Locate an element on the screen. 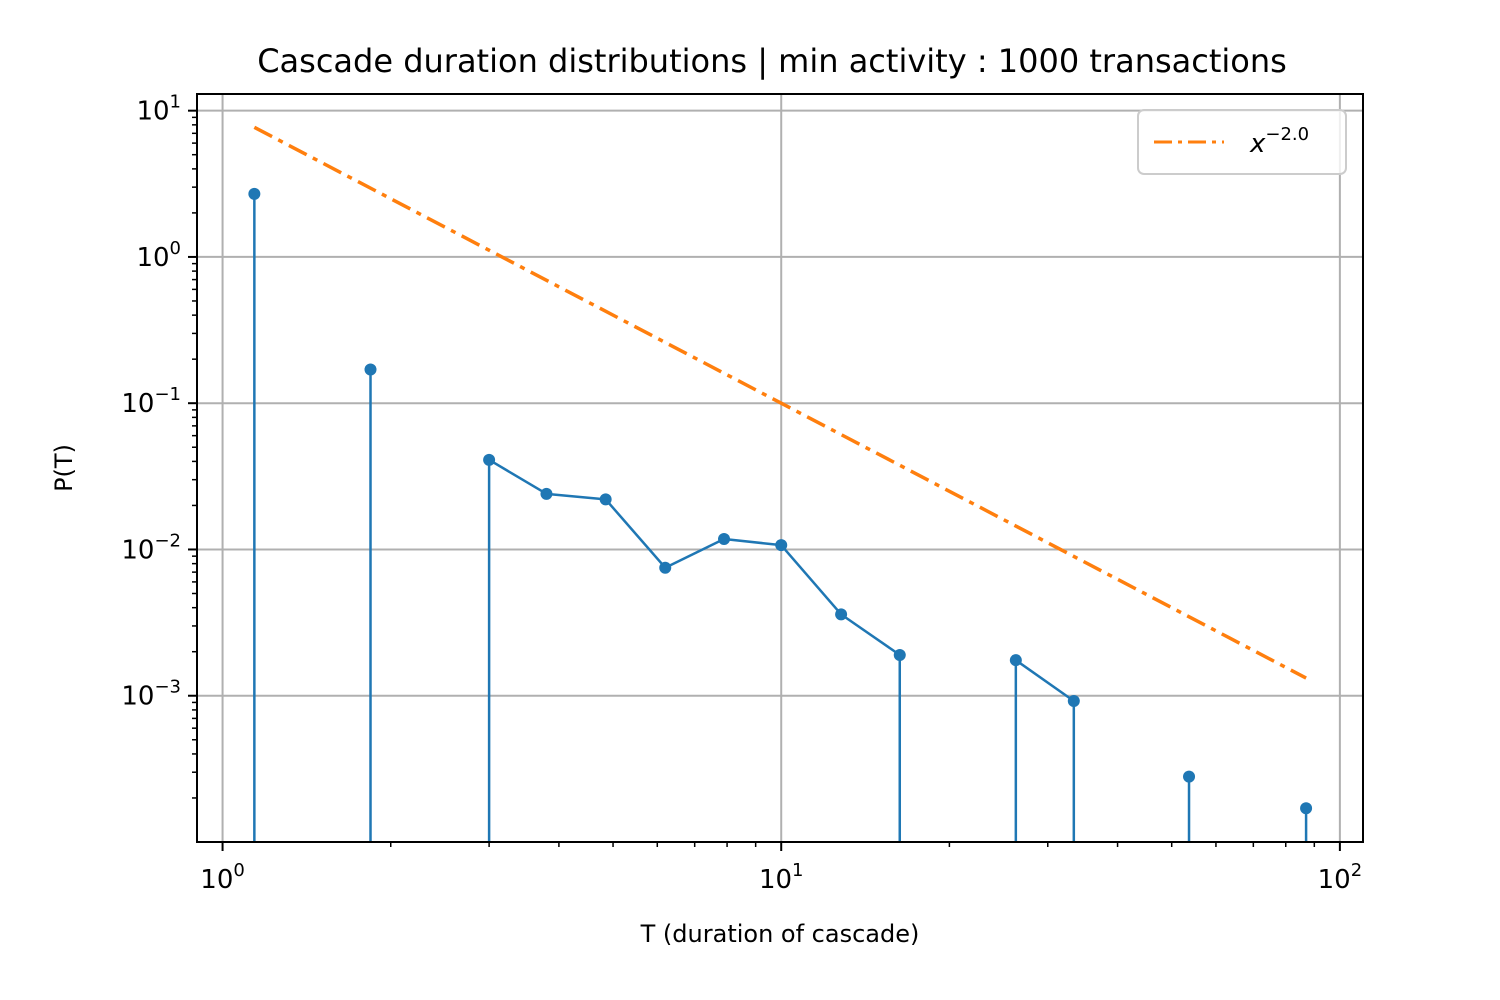 The width and height of the screenshot is (1500, 1000). y-tick-label-3: 10⁰ is located at coordinates (158, 255).